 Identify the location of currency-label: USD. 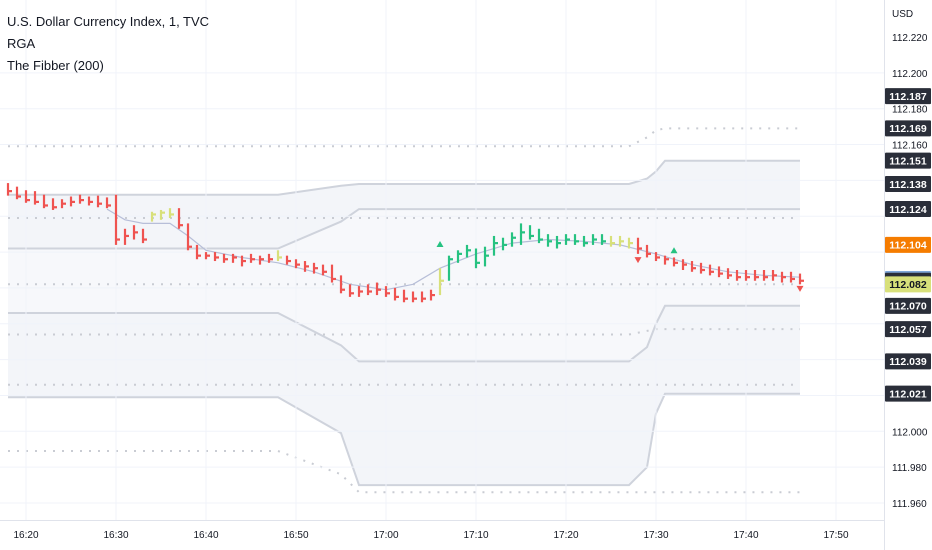
(903, 14).